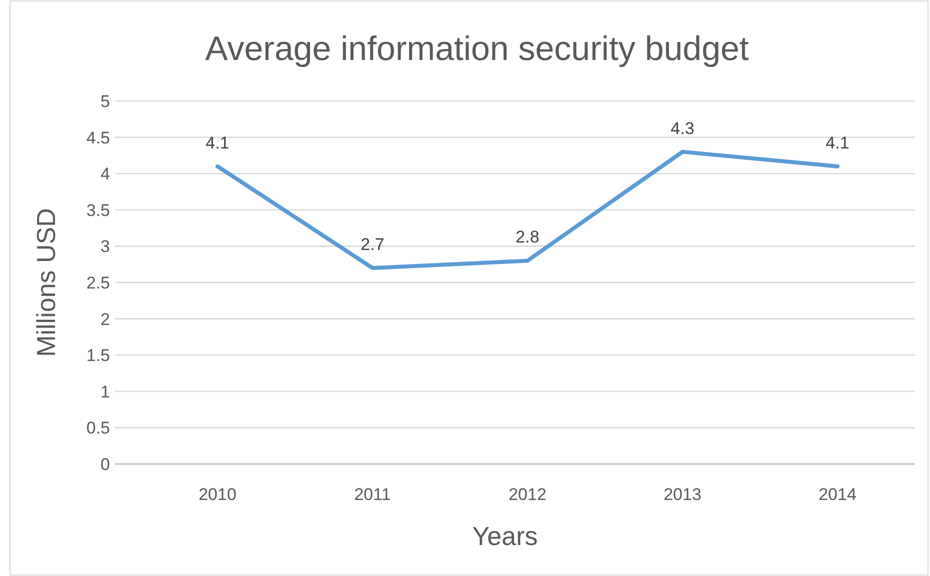  What do you see at coordinates (505, 536) in the screenshot?
I see `x-axis-title: Years` at bounding box center [505, 536].